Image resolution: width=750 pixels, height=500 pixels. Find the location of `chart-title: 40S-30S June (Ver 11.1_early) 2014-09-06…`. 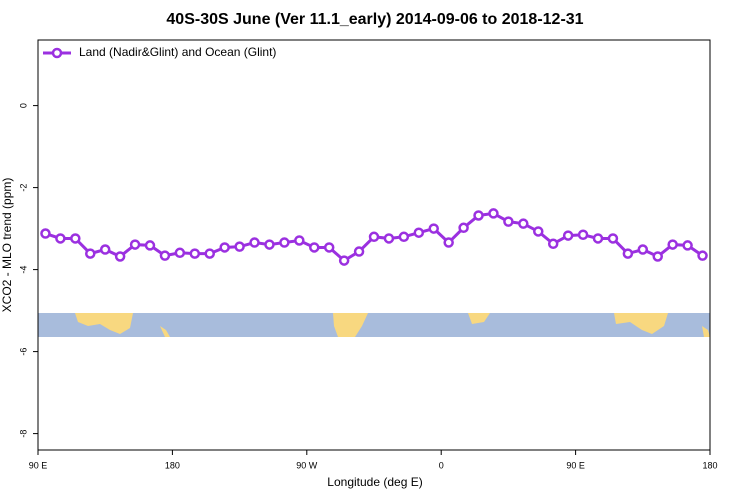

chart-title: 40S-30S June (Ver 11.1_early) 2014-09-06… is located at coordinates (374, 19).